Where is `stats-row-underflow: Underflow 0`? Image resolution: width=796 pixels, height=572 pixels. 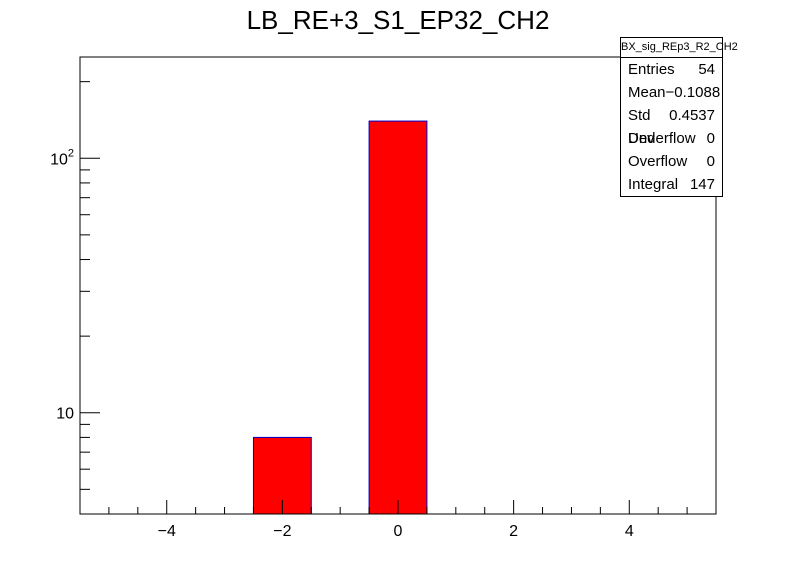 stats-row-underflow: Underflow 0 is located at coordinates (671, 138).